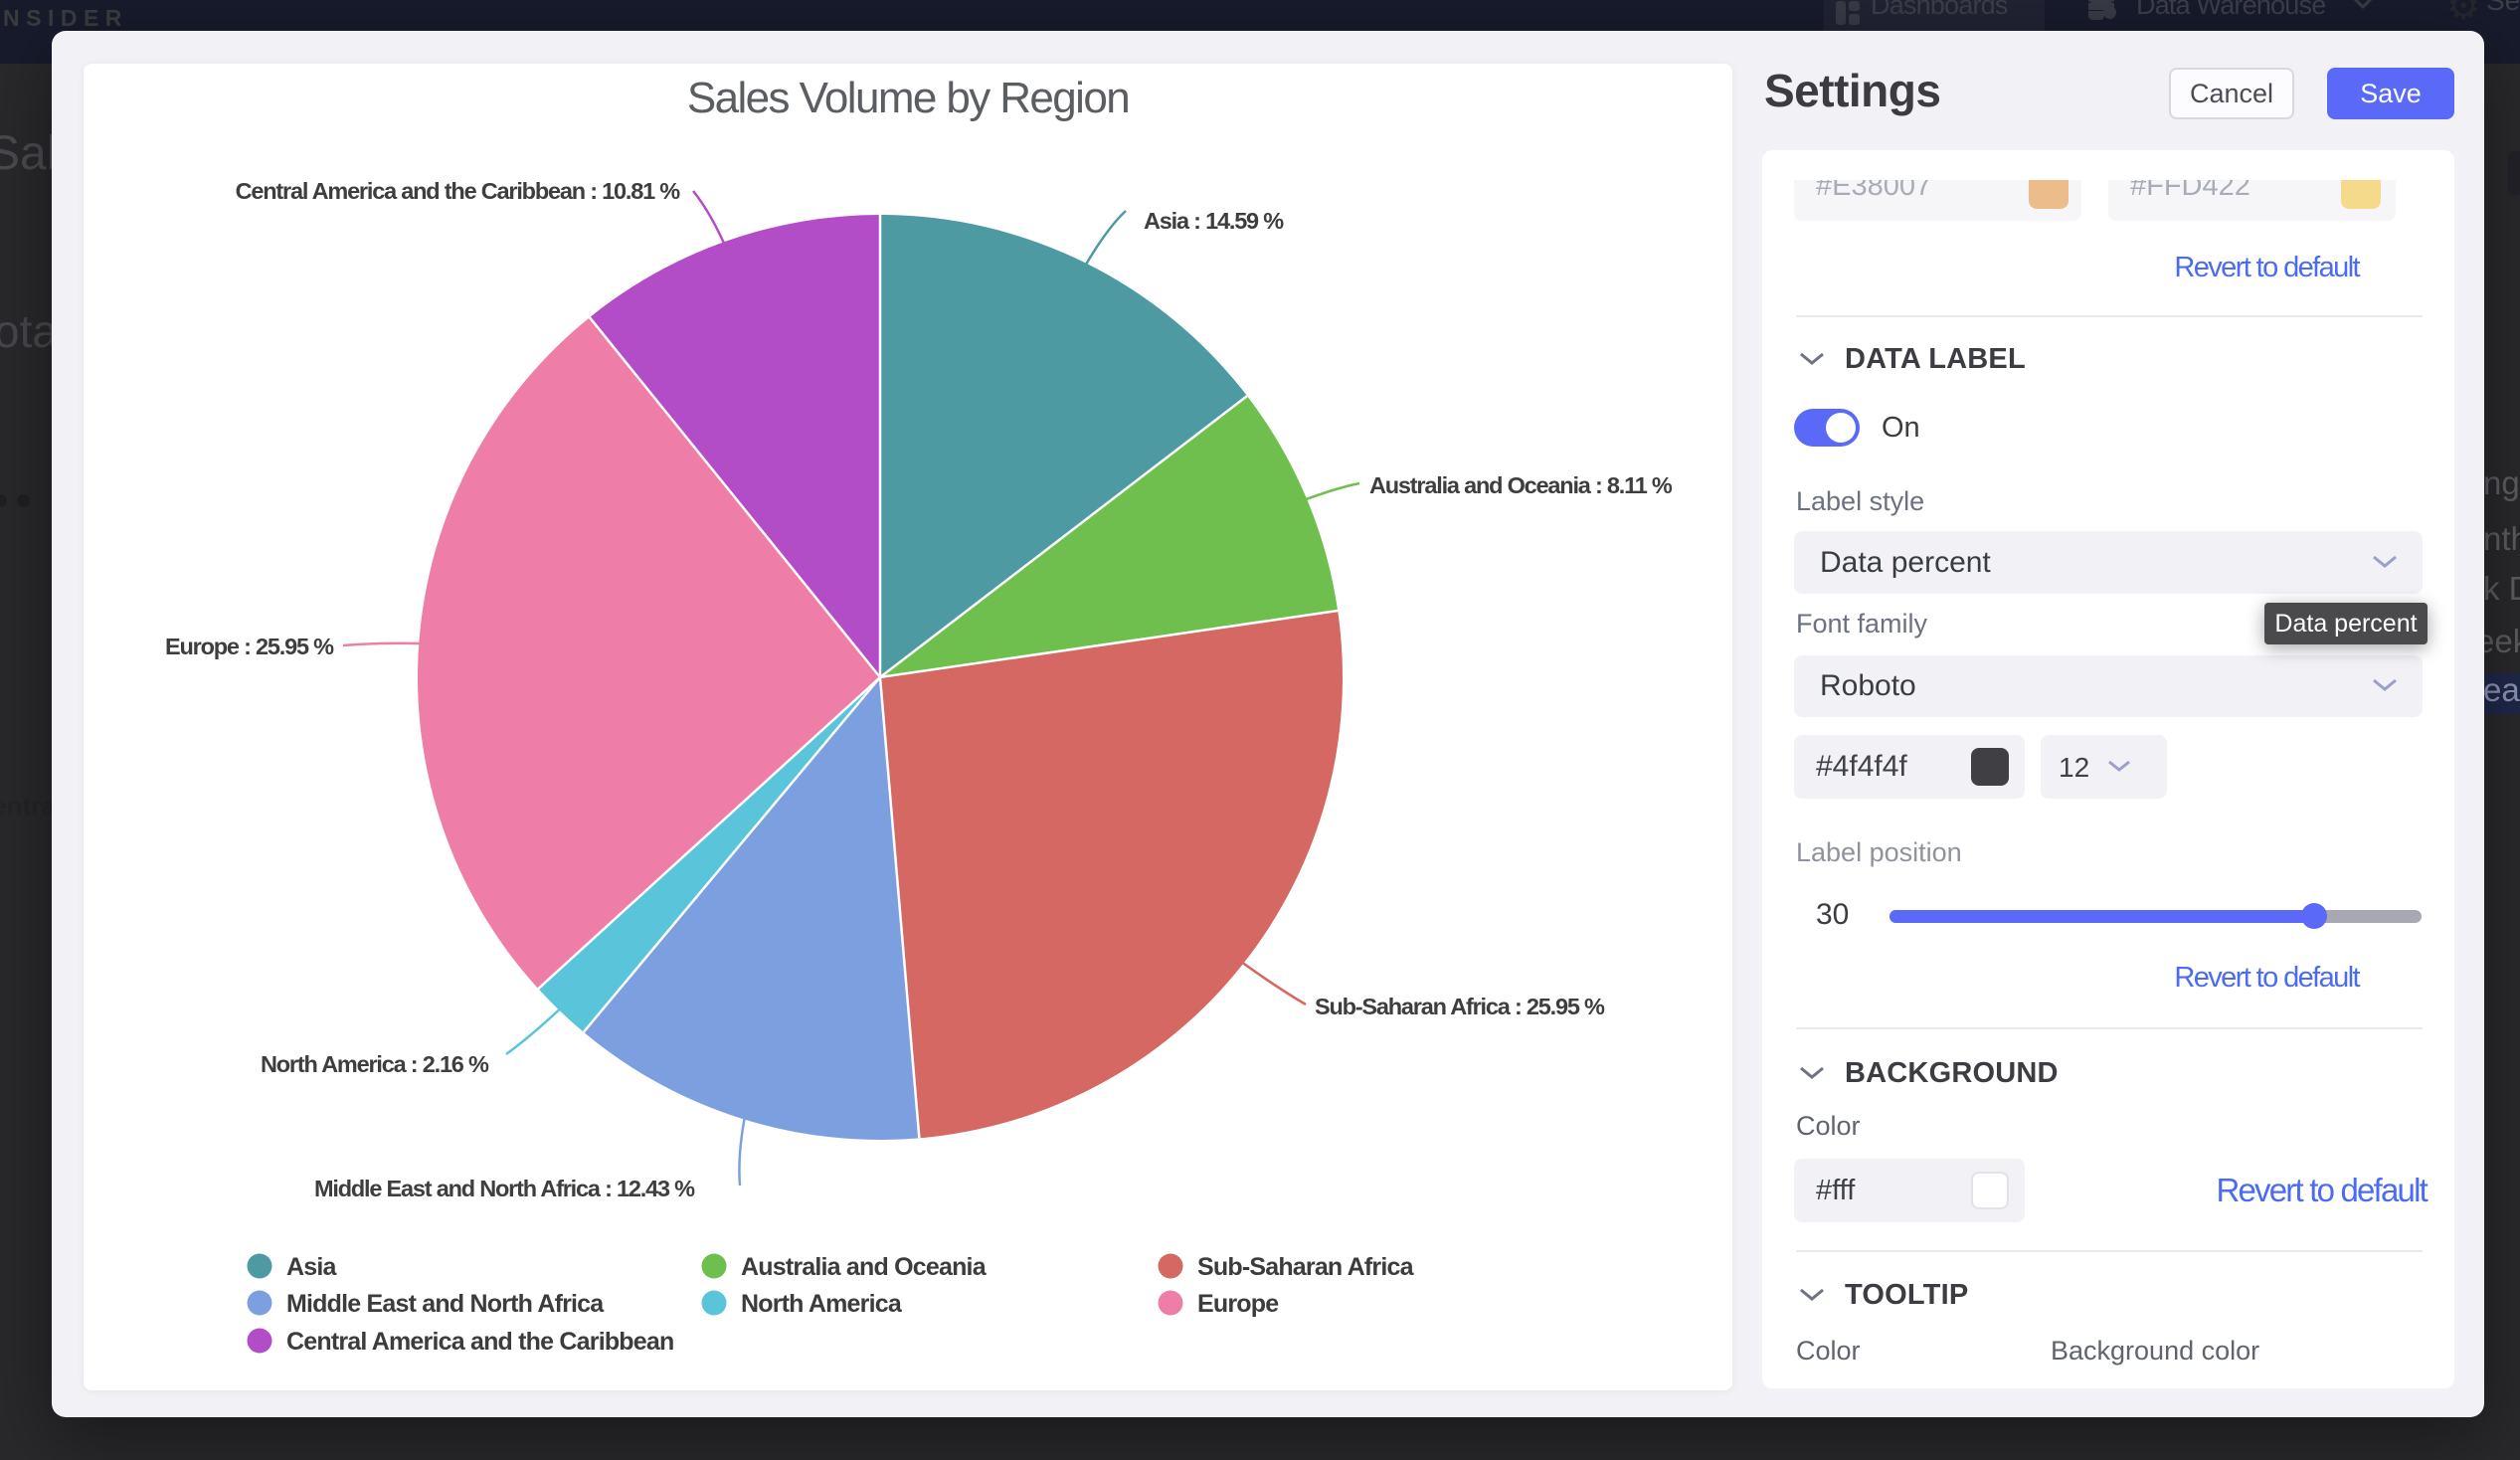  I want to click on svg-text: Sub-Saharan Africa : 25.95 %, so click(1460, 1006).